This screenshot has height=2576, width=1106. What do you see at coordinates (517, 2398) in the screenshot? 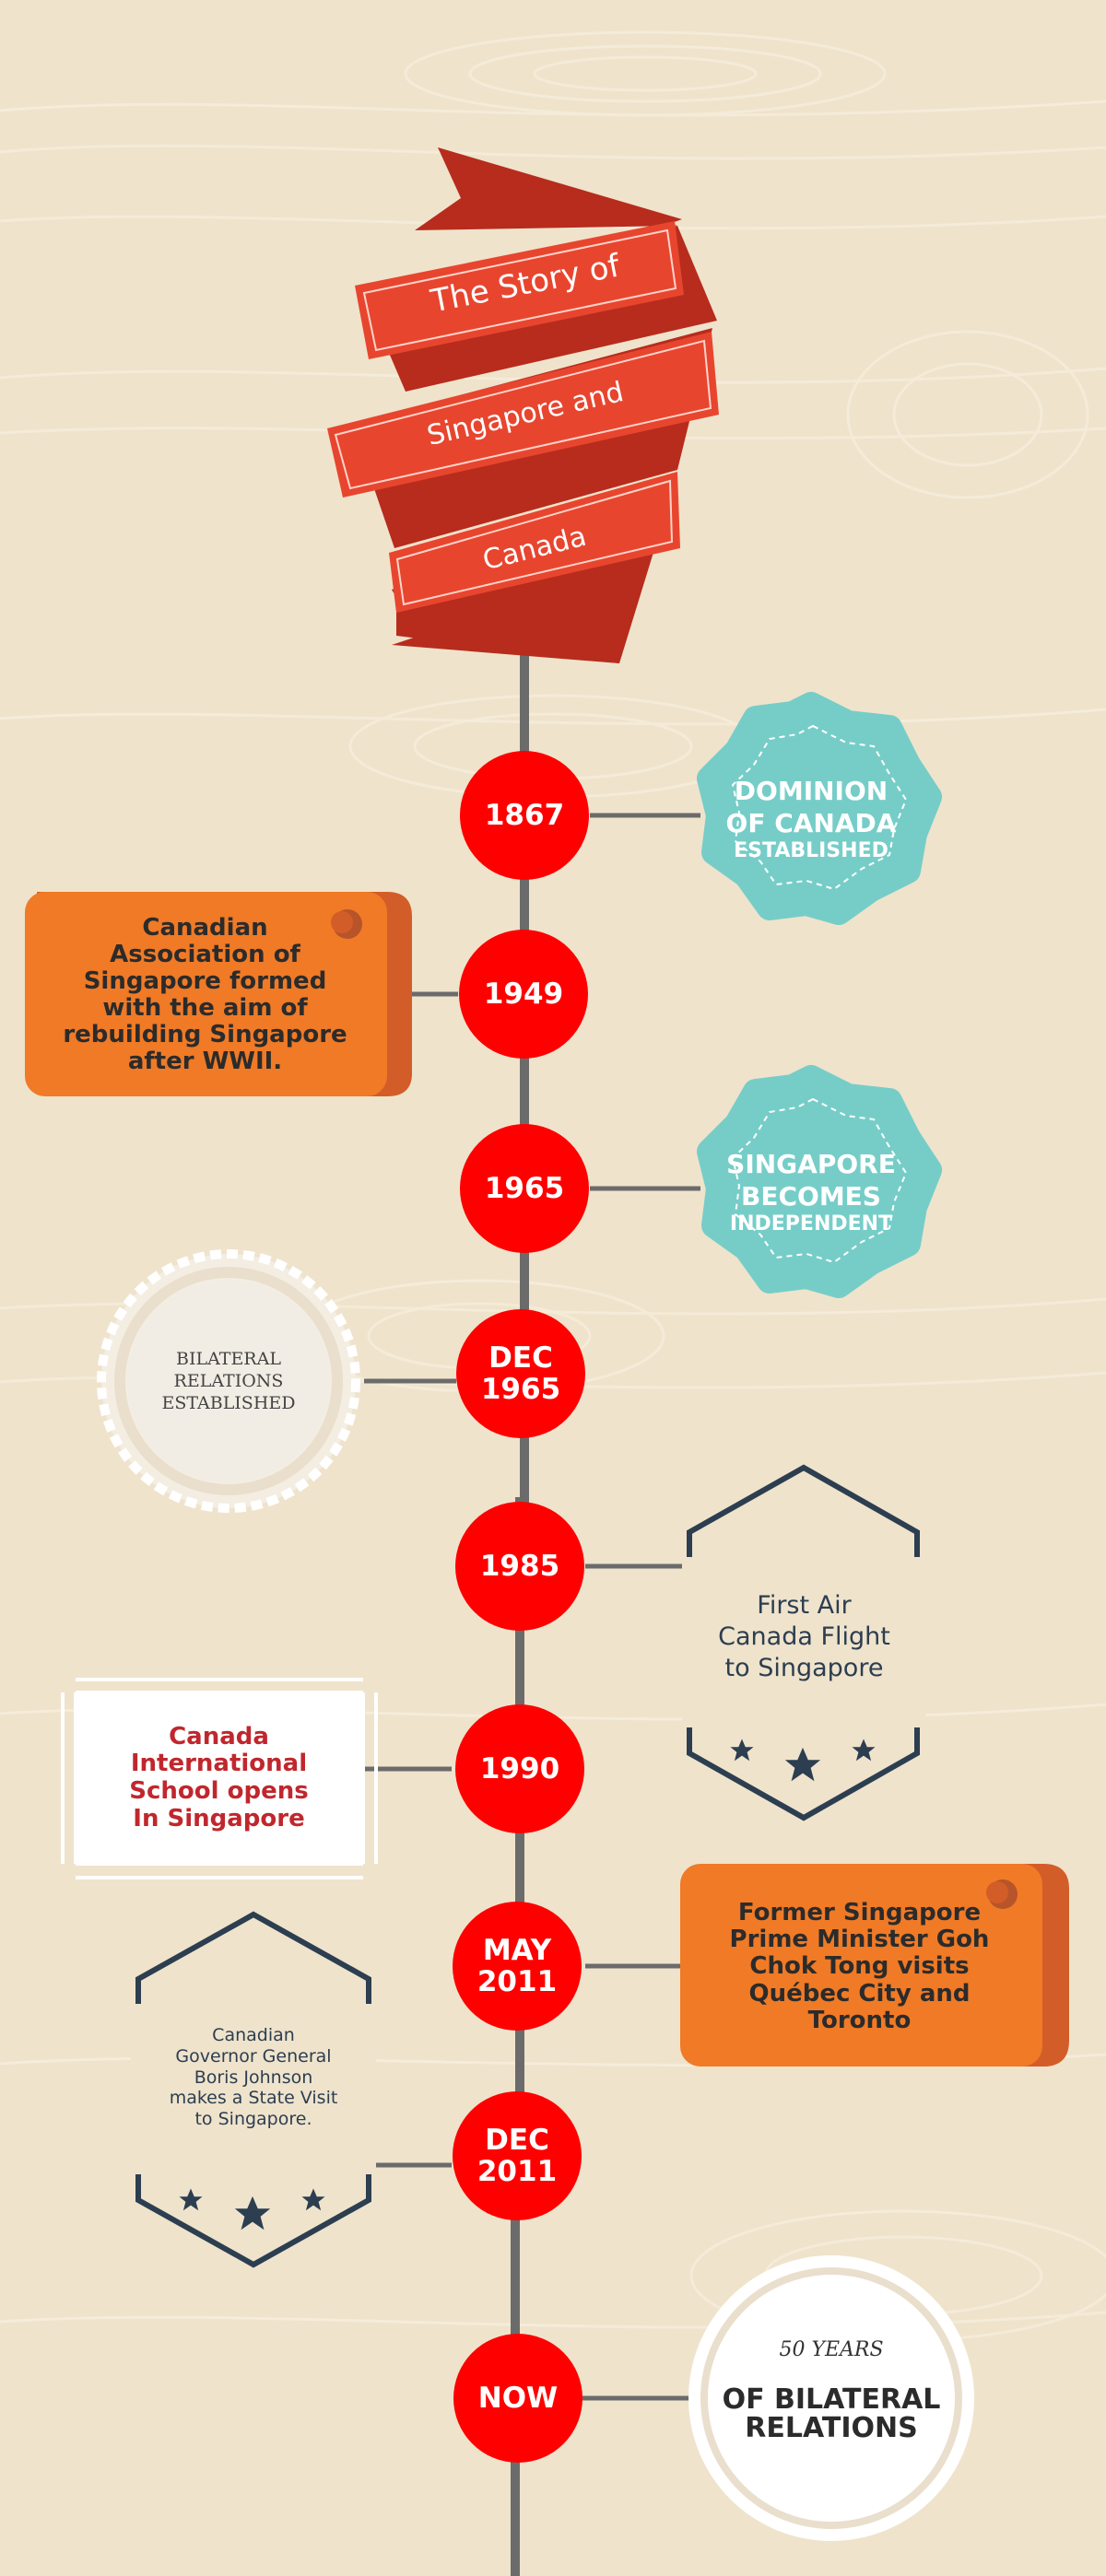
I see `date-circle-now: NOW` at bounding box center [517, 2398].